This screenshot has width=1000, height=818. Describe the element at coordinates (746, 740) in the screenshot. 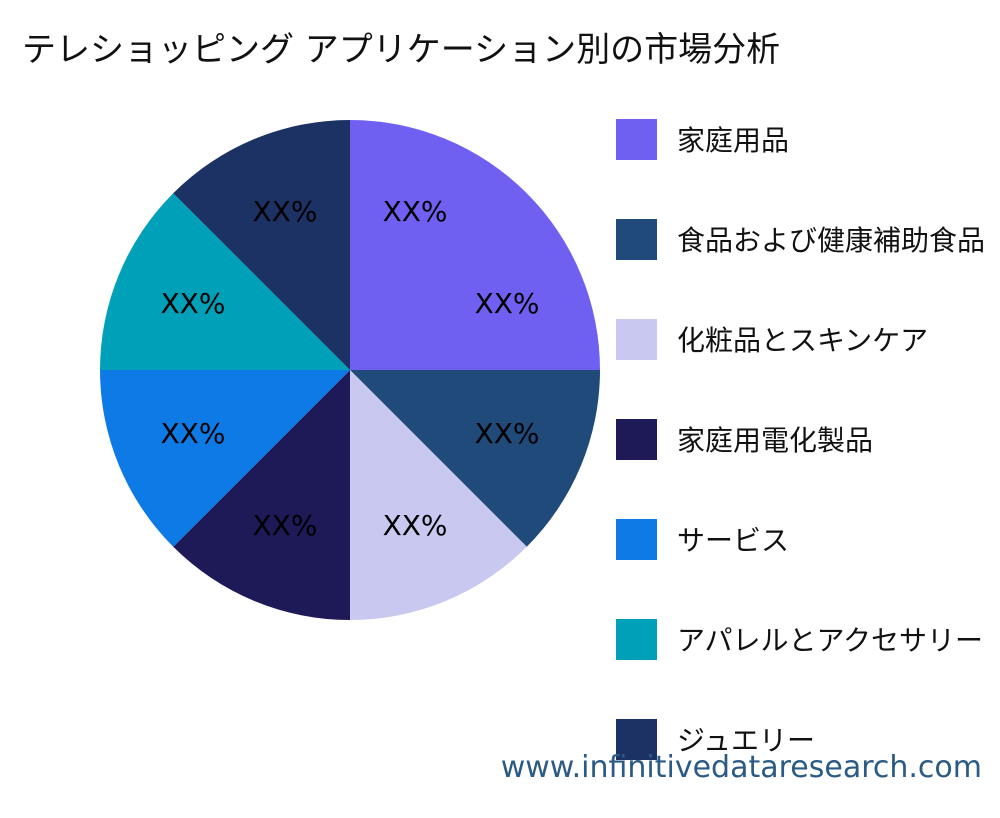

I see `legend-label: ジュエリー` at that location.